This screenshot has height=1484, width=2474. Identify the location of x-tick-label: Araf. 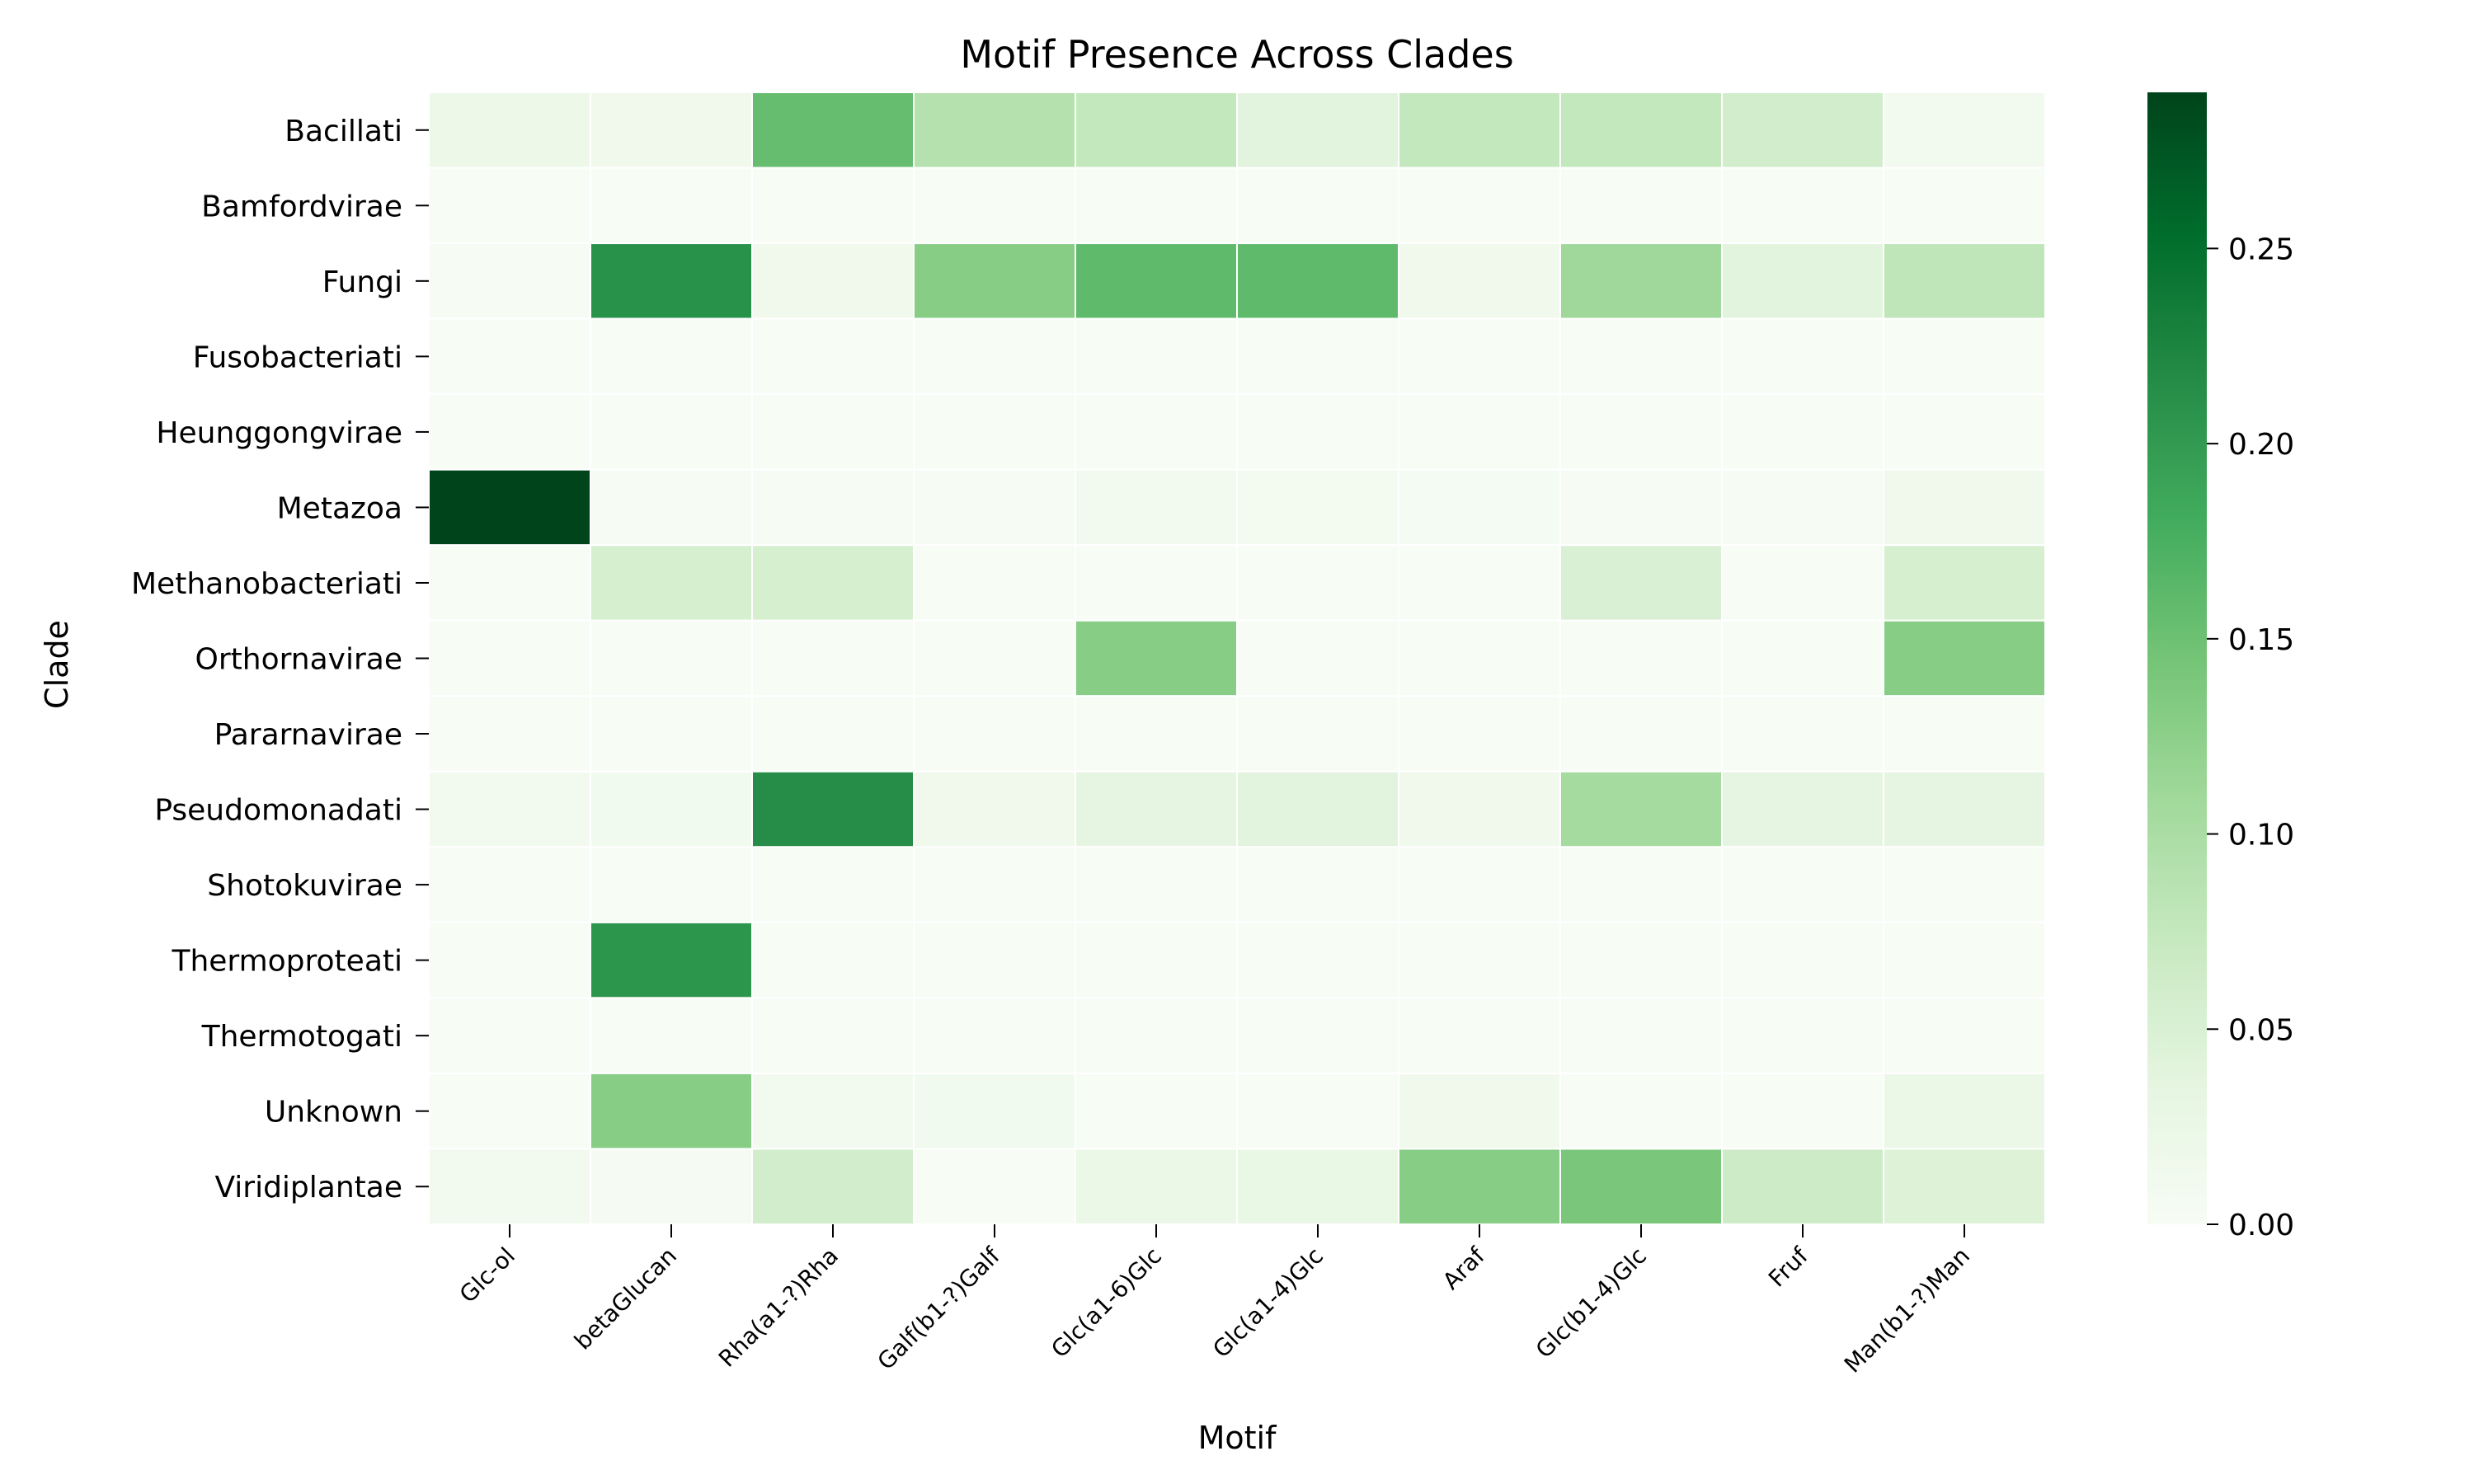
(1464, 1268).